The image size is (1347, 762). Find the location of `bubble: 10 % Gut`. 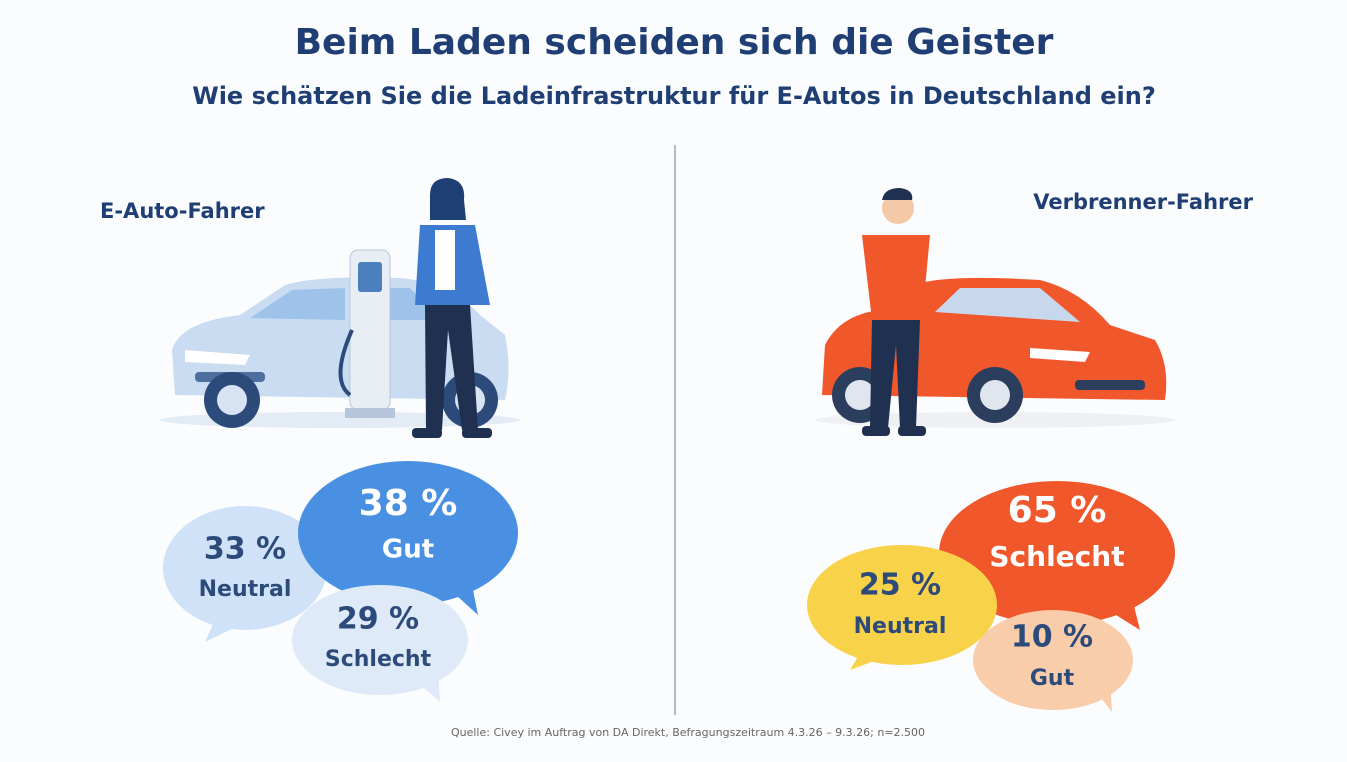

bubble: 10 % Gut is located at coordinates (1053, 661).